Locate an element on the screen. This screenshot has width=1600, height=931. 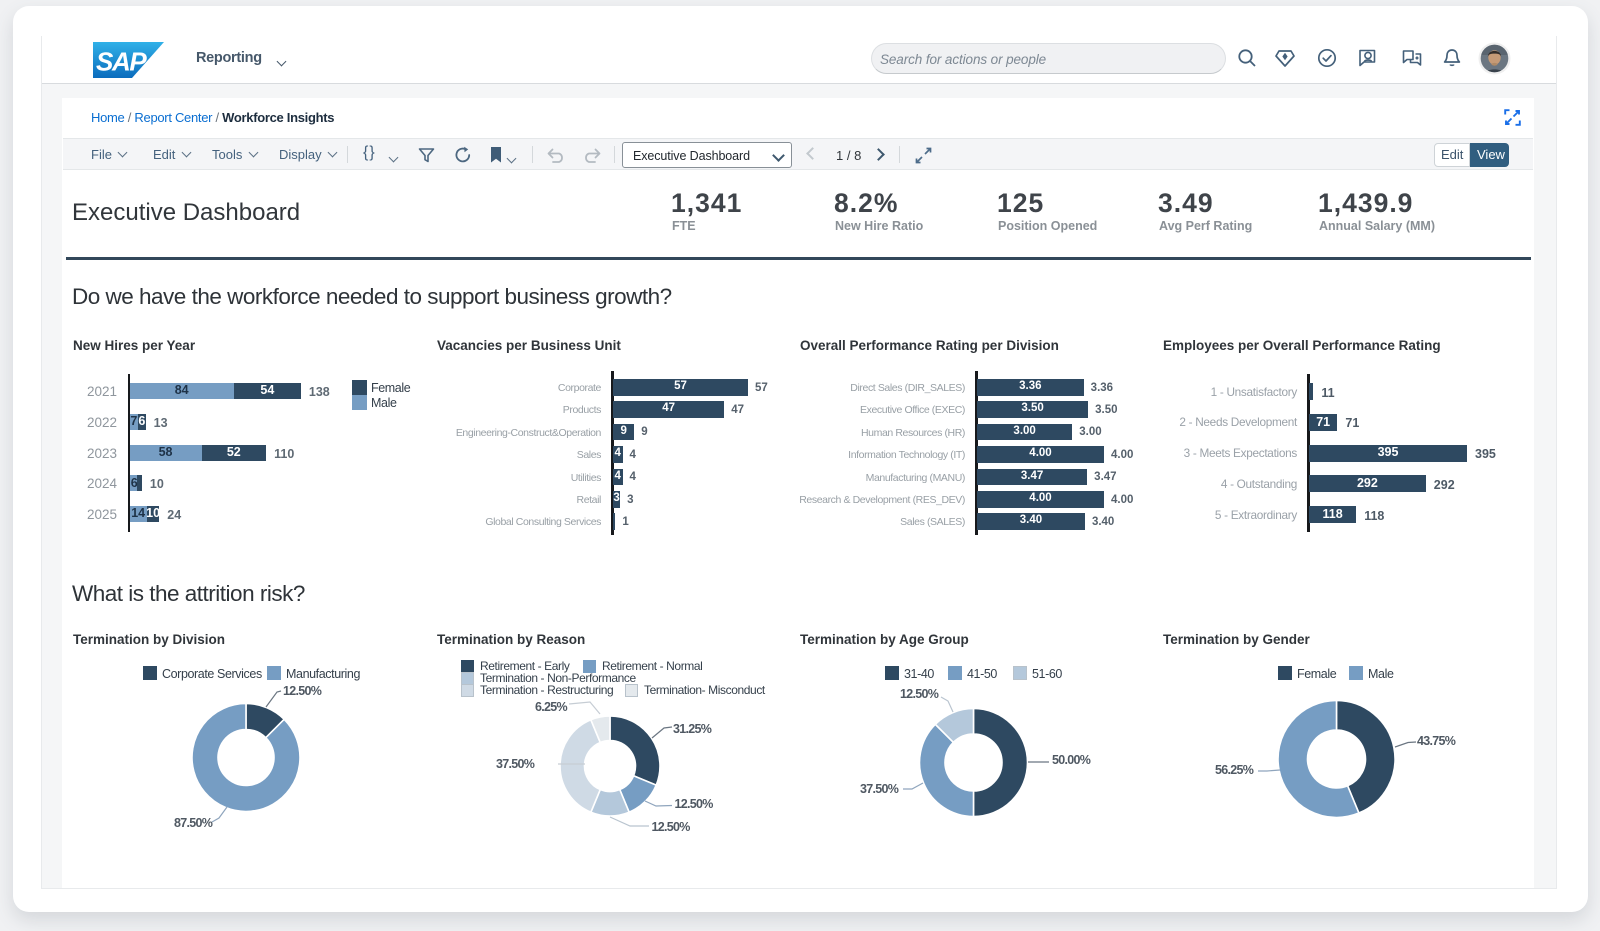
svg-text: SAP is located at coordinates (121, 62).